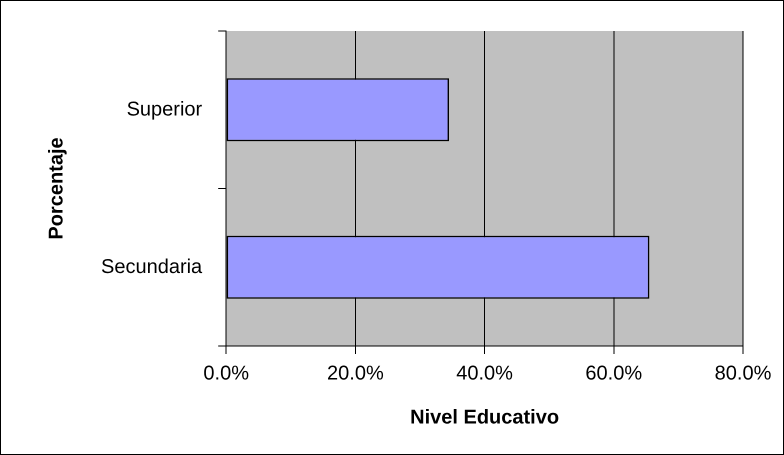  What do you see at coordinates (485, 417) in the screenshot?
I see `x-axis-title: Nivel Educativo` at bounding box center [485, 417].